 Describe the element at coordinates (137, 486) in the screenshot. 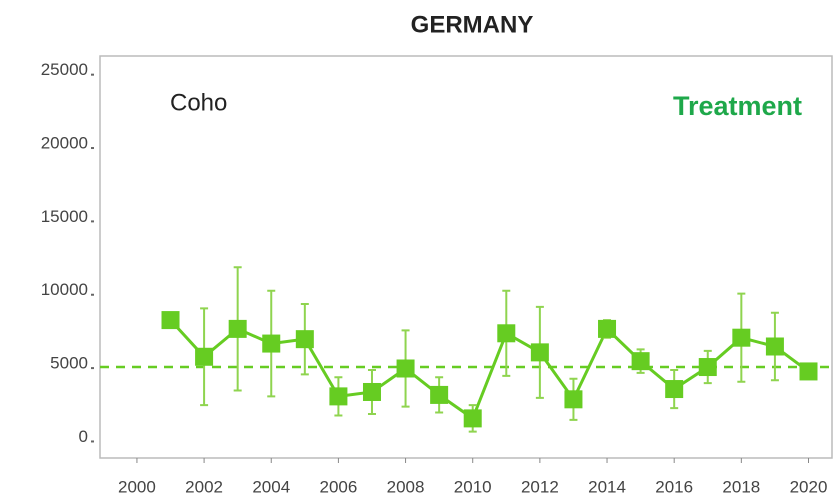

I see `x-tick-label: 2000` at that location.